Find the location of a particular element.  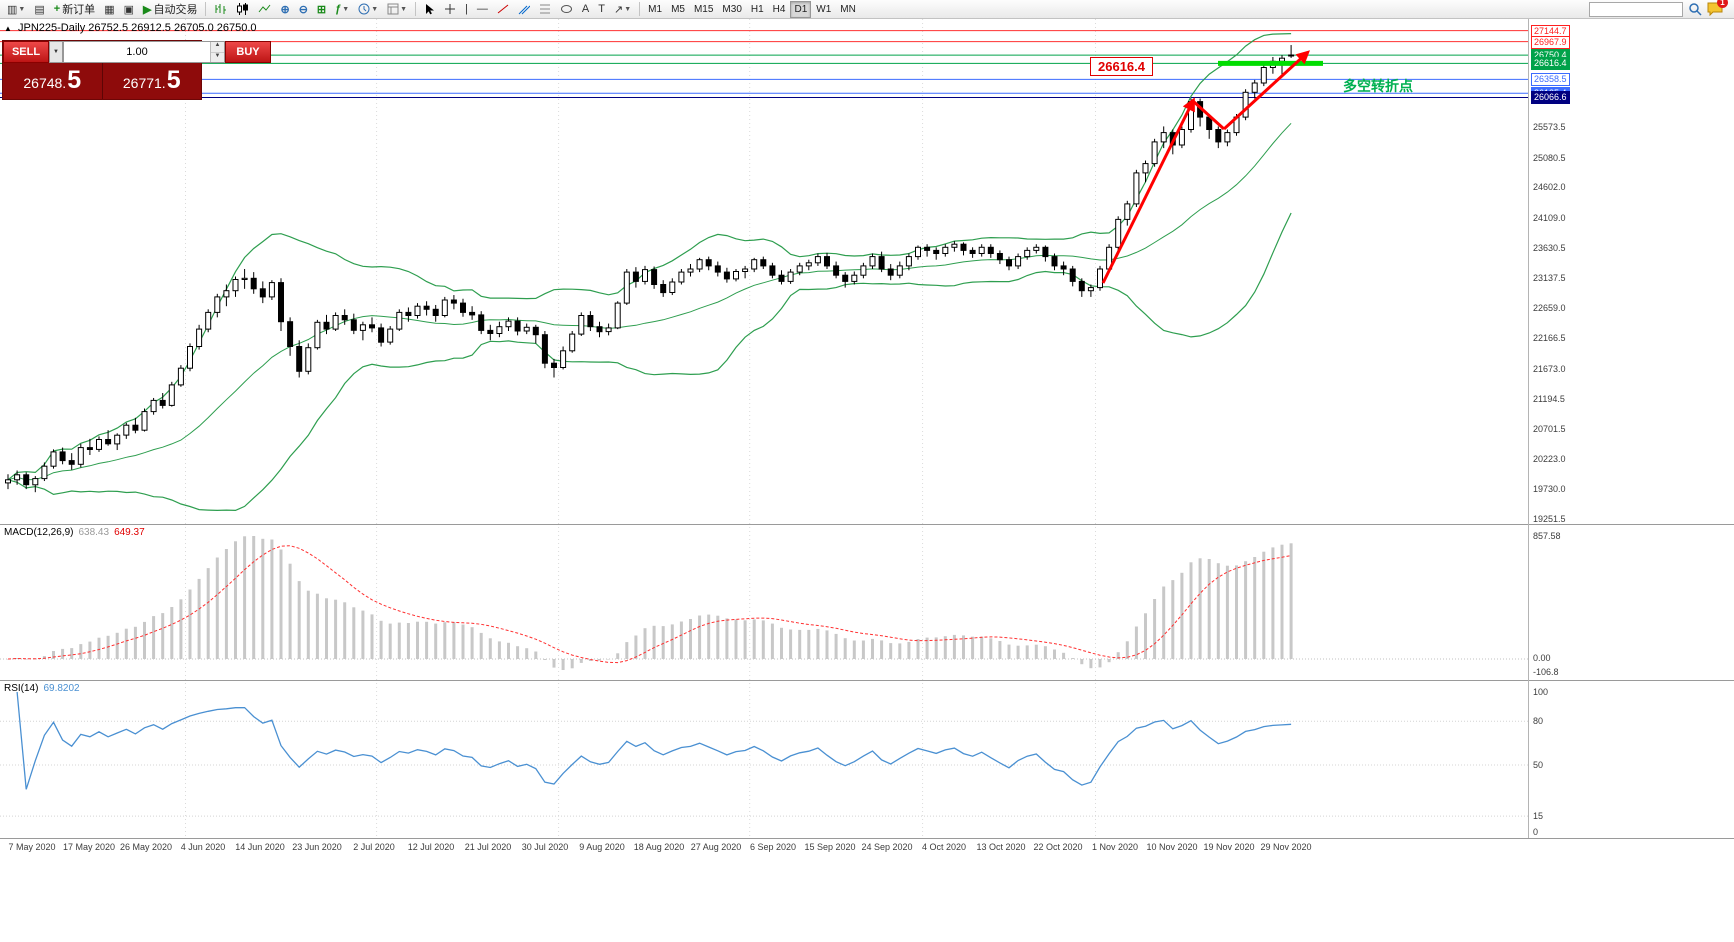

ohlc-high: 26912.5 is located at coordinates (151, 28).